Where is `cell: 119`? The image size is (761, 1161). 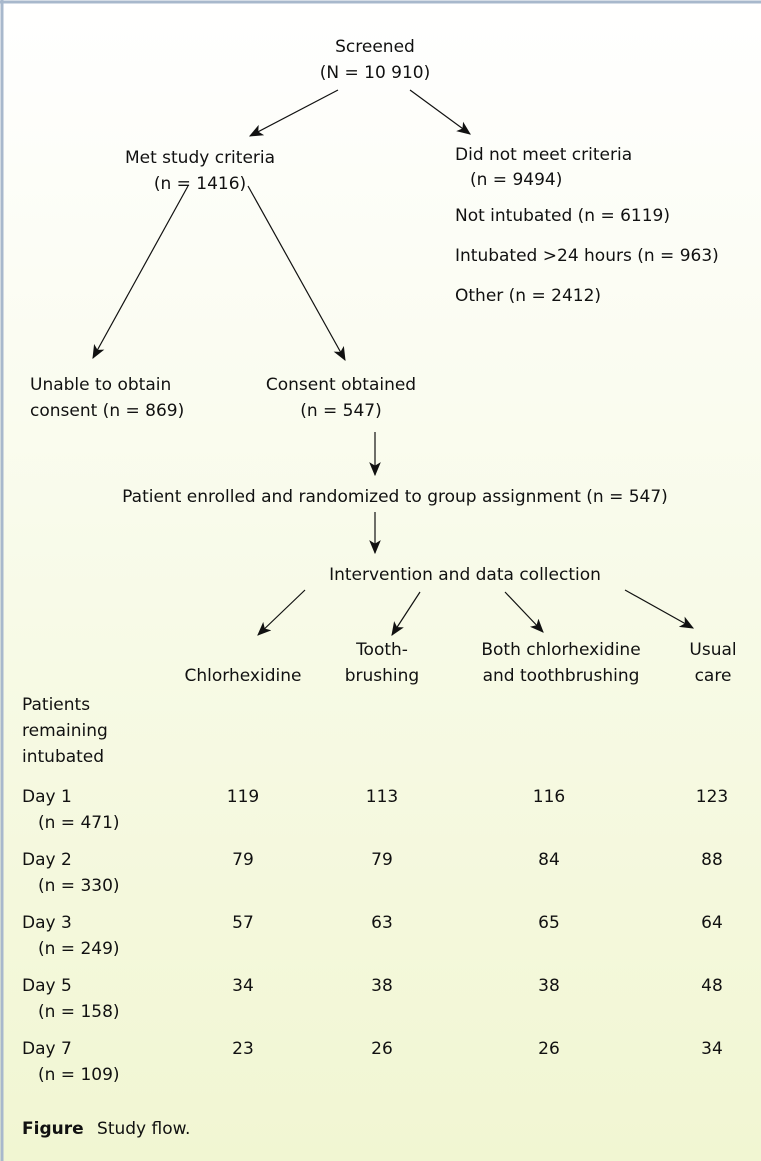
cell: 119 is located at coordinates (243, 797).